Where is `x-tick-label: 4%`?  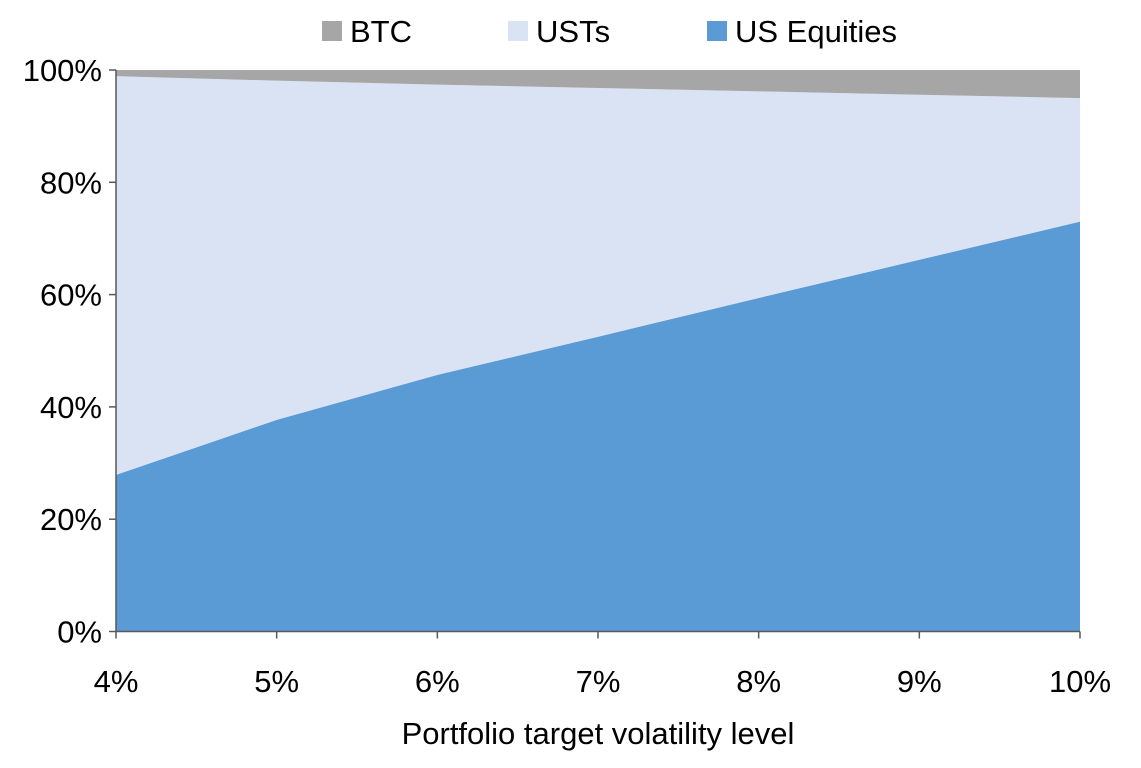 x-tick-label: 4% is located at coordinates (116, 681).